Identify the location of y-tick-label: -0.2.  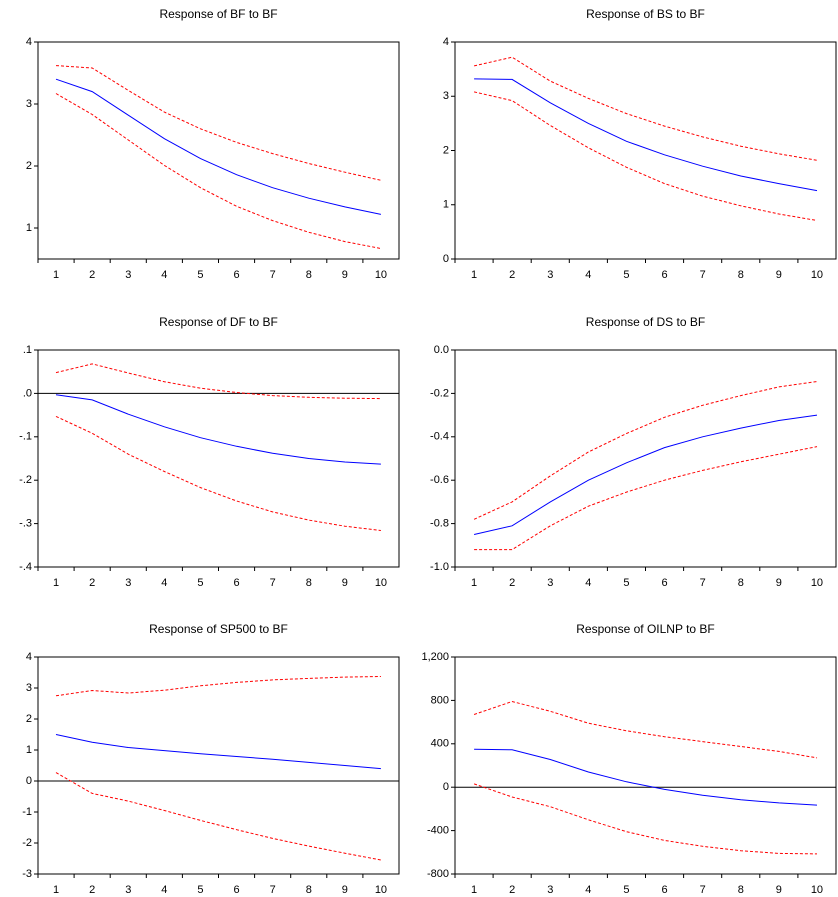
(439, 393).